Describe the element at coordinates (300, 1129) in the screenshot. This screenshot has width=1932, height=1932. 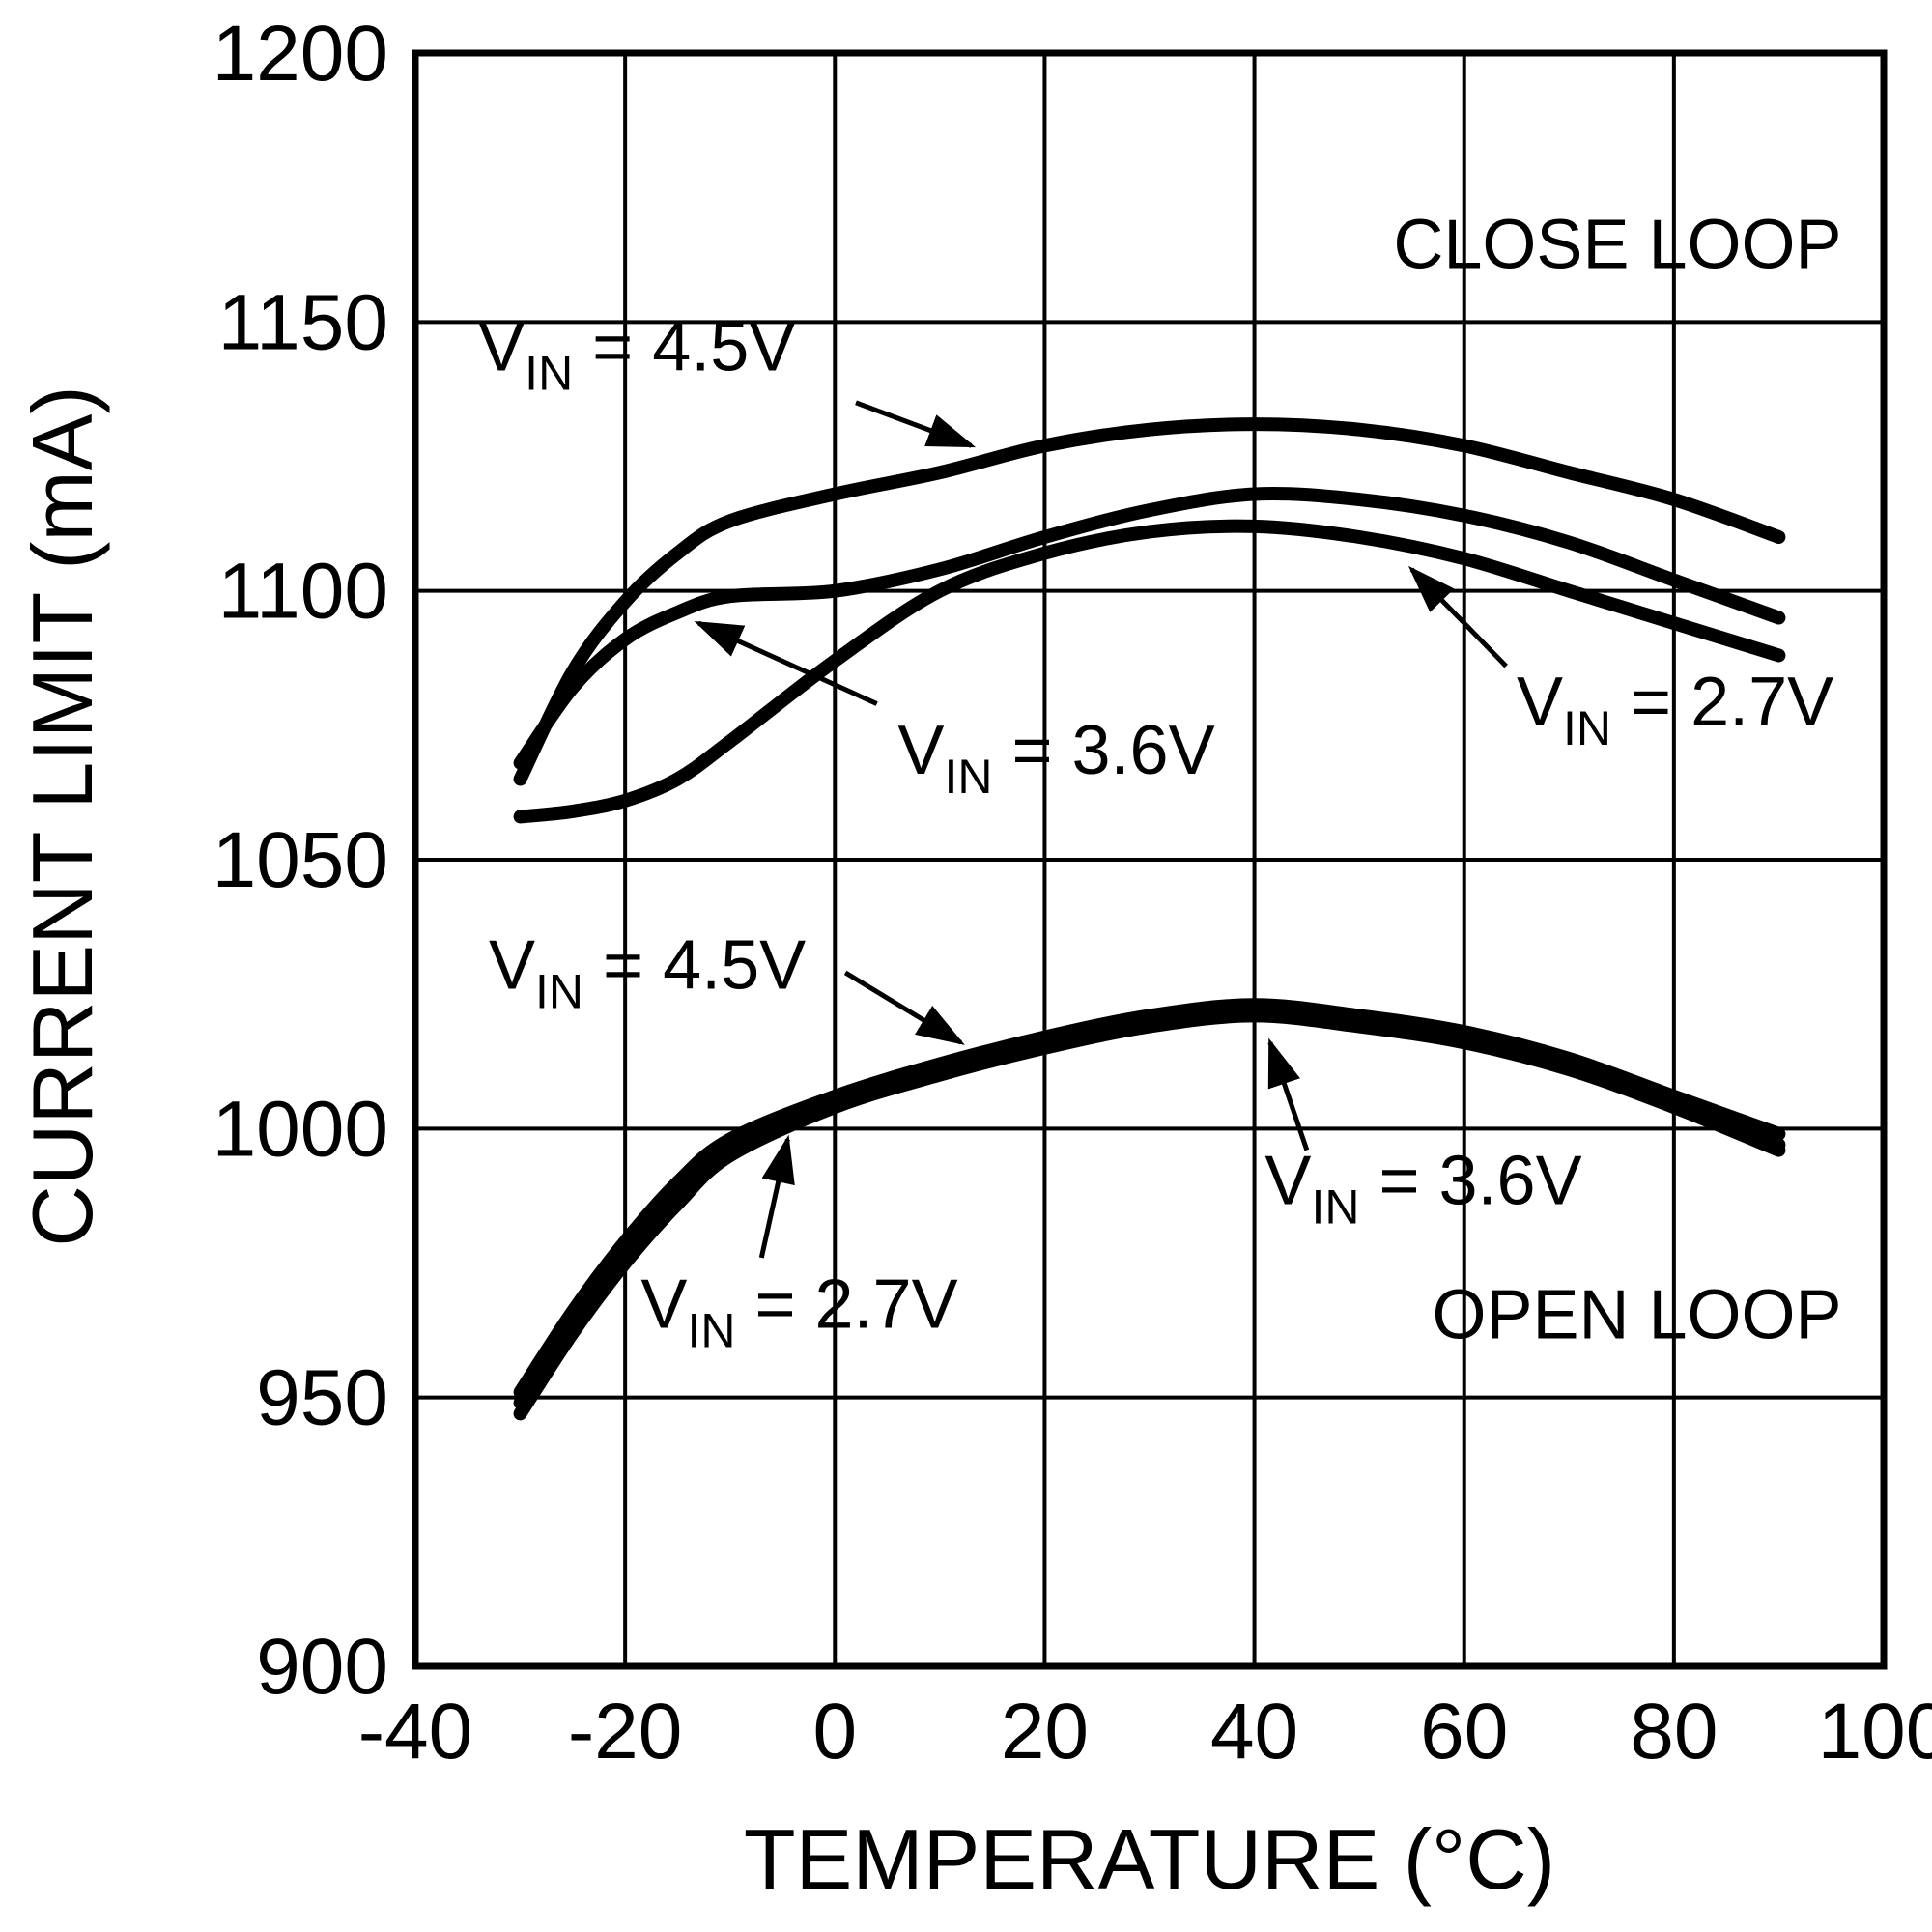
I see `y-tick-label: 1000` at that location.